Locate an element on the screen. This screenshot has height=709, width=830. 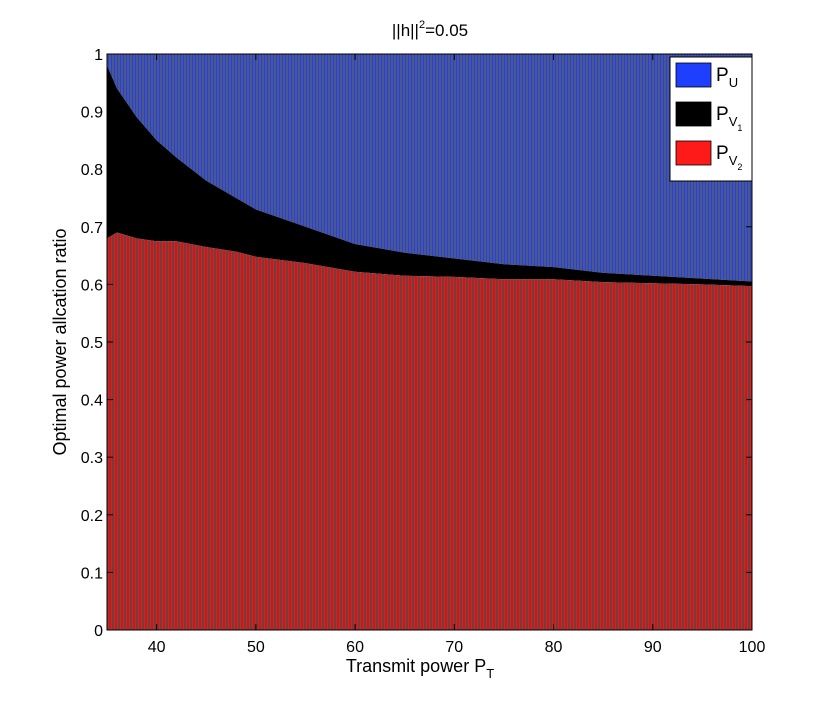
x-tick-label: 90 is located at coordinates (653, 647).